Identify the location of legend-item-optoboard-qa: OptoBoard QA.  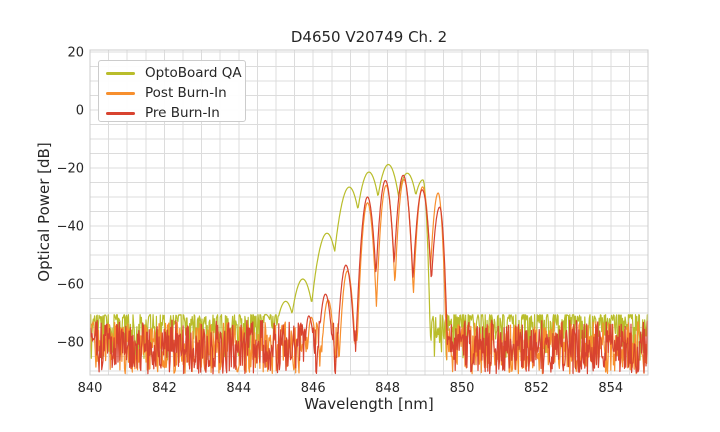
(172, 73).